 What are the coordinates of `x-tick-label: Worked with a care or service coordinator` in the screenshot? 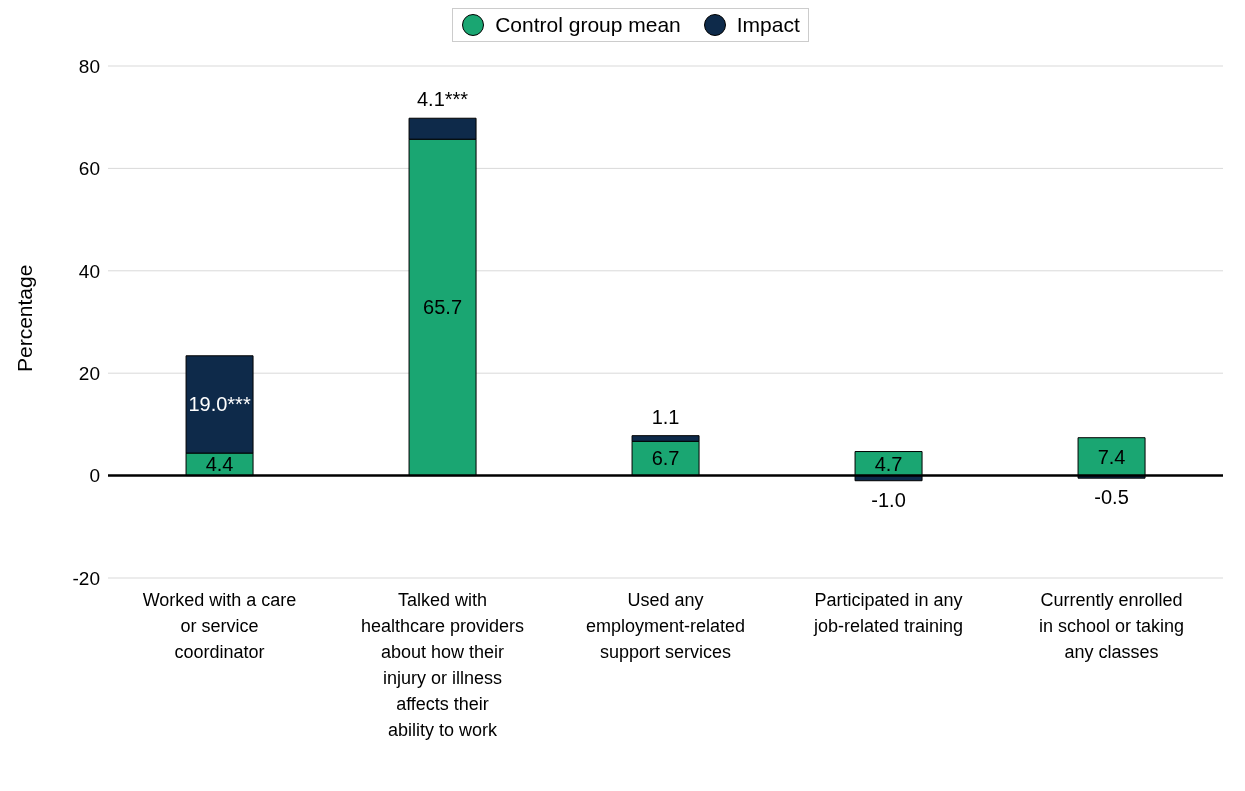 It's located at (219, 626).